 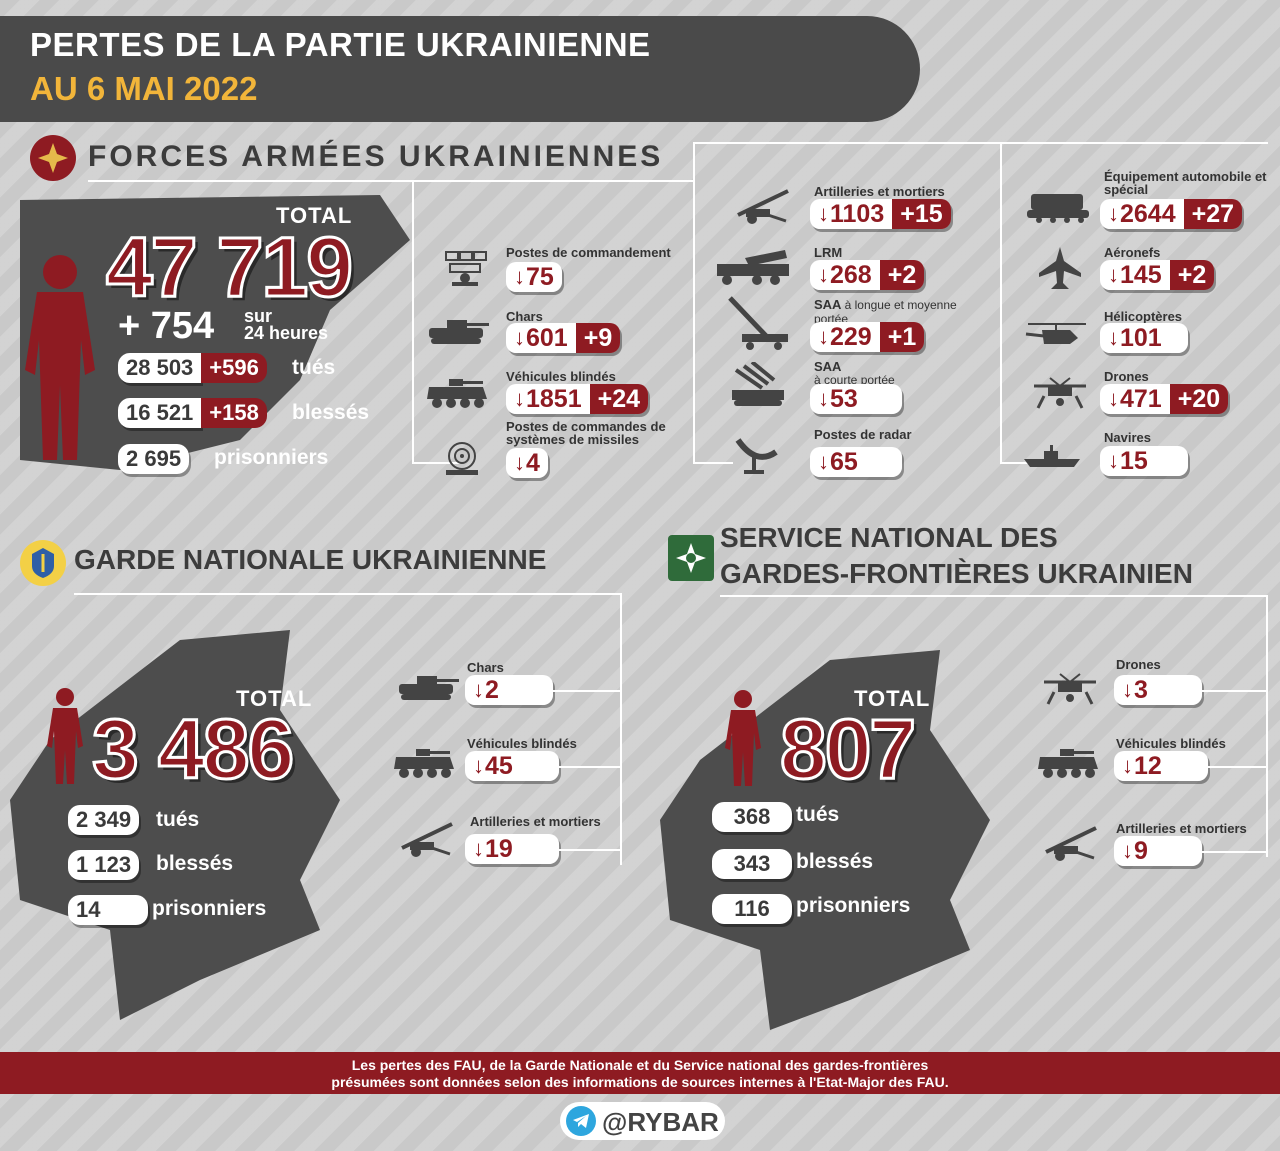 What do you see at coordinates (753, 383) in the screenshot?
I see `short-range-sam-icon` at bounding box center [753, 383].